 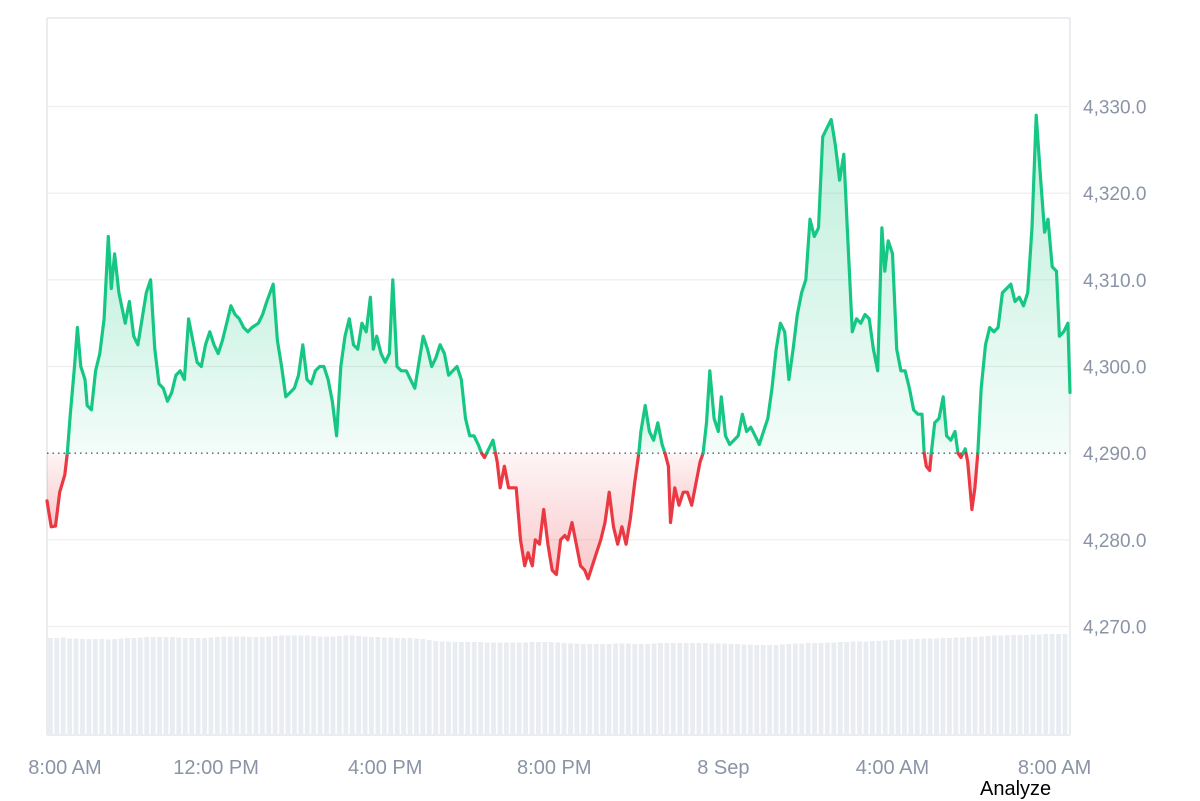 I want to click on y-tick-label: 4,330.0, so click(x=1114, y=108).